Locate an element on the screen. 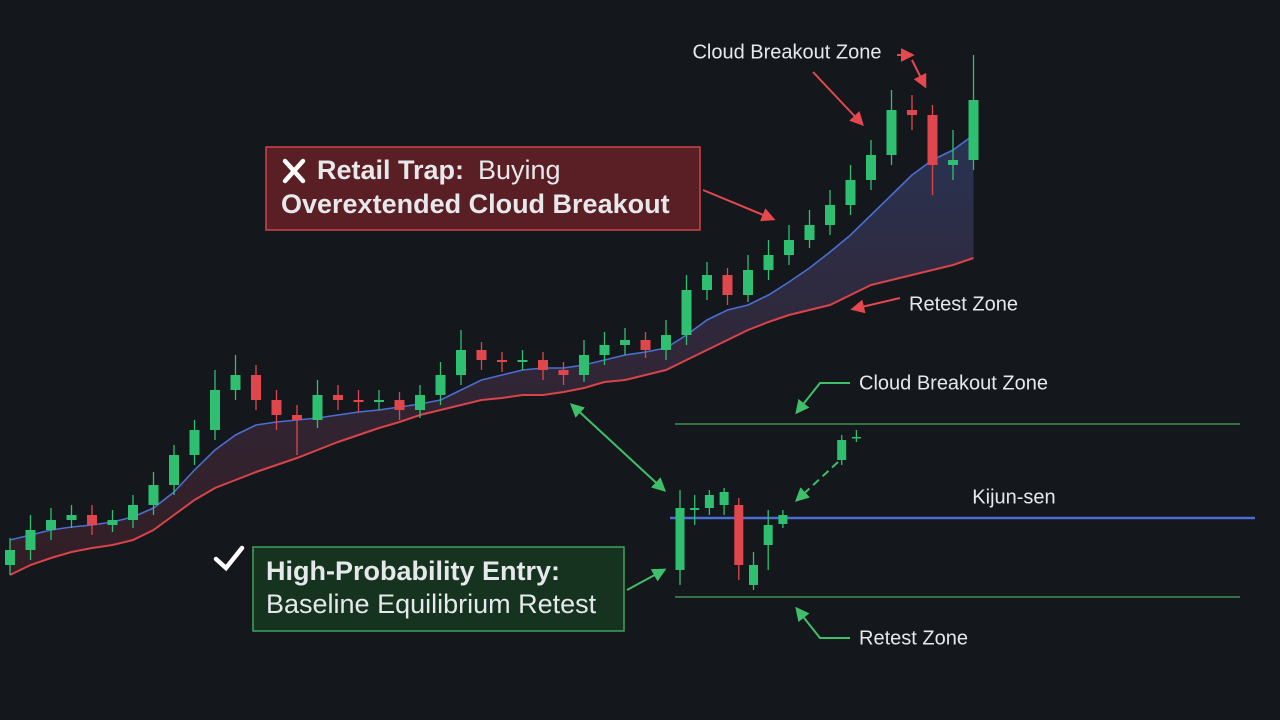 The width and height of the screenshot is (1280, 720). annotation: Kijun-sen is located at coordinates (1013, 497).